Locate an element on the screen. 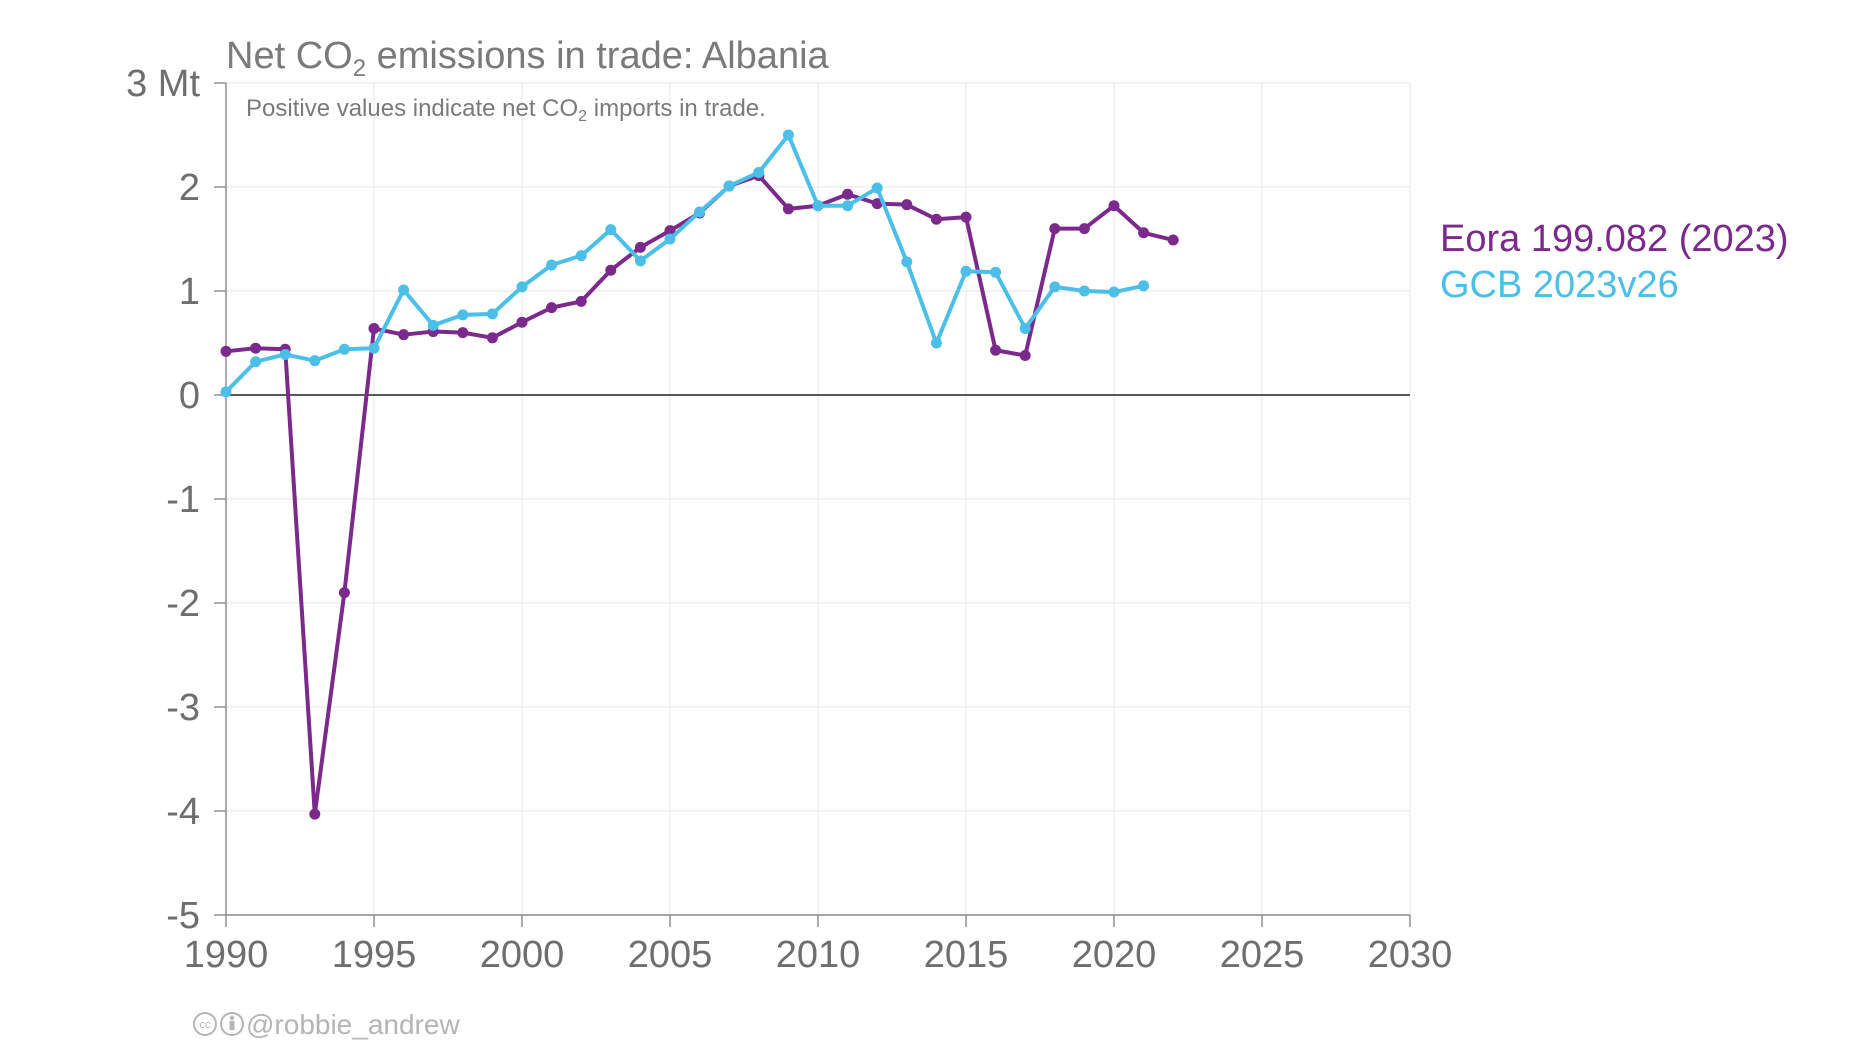 The width and height of the screenshot is (1852, 1042). y-tick-label: 1 is located at coordinates (189, 292).